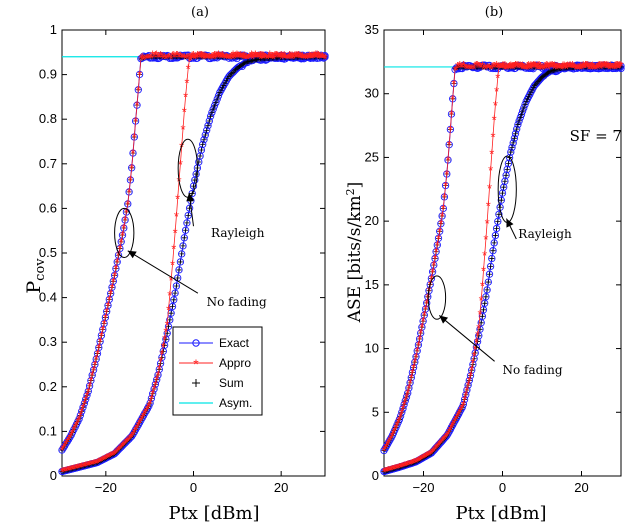 The height and width of the screenshot is (527, 634). Describe the element at coordinates (375, 411) in the screenshot. I see `panel-b-ytick-label: 5` at that location.